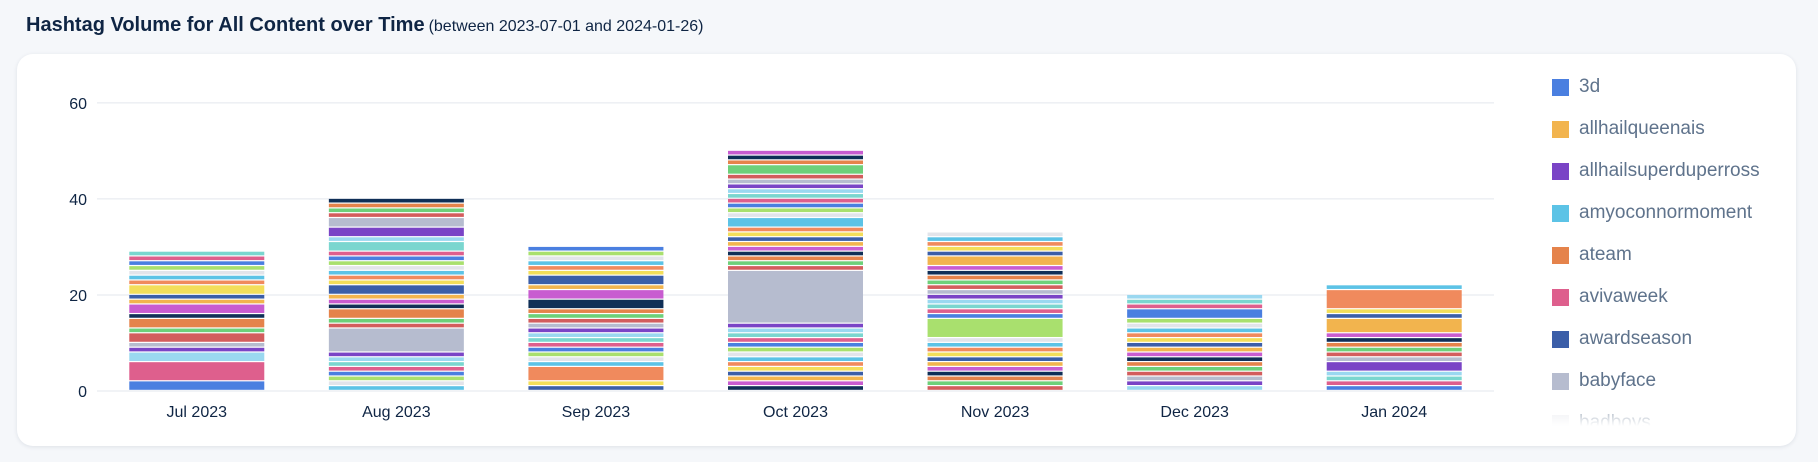 The image size is (1818, 462). What do you see at coordinates (225, 25) in the screenshot?
I see `chart-title: Hashtag Volume for All Content over Time` at bounding box center [225, 25].